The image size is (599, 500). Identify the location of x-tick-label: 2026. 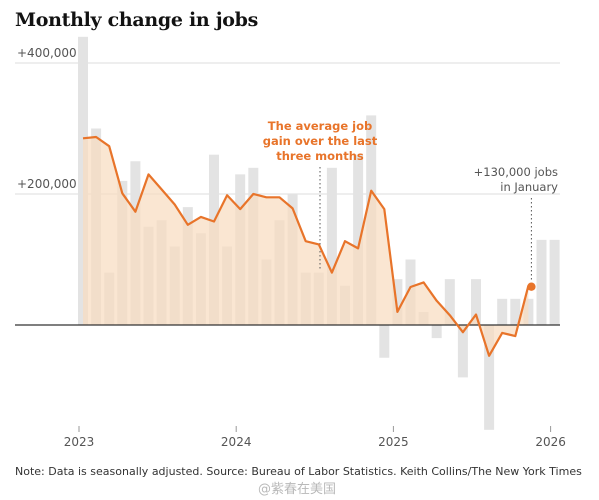
(550, 442).